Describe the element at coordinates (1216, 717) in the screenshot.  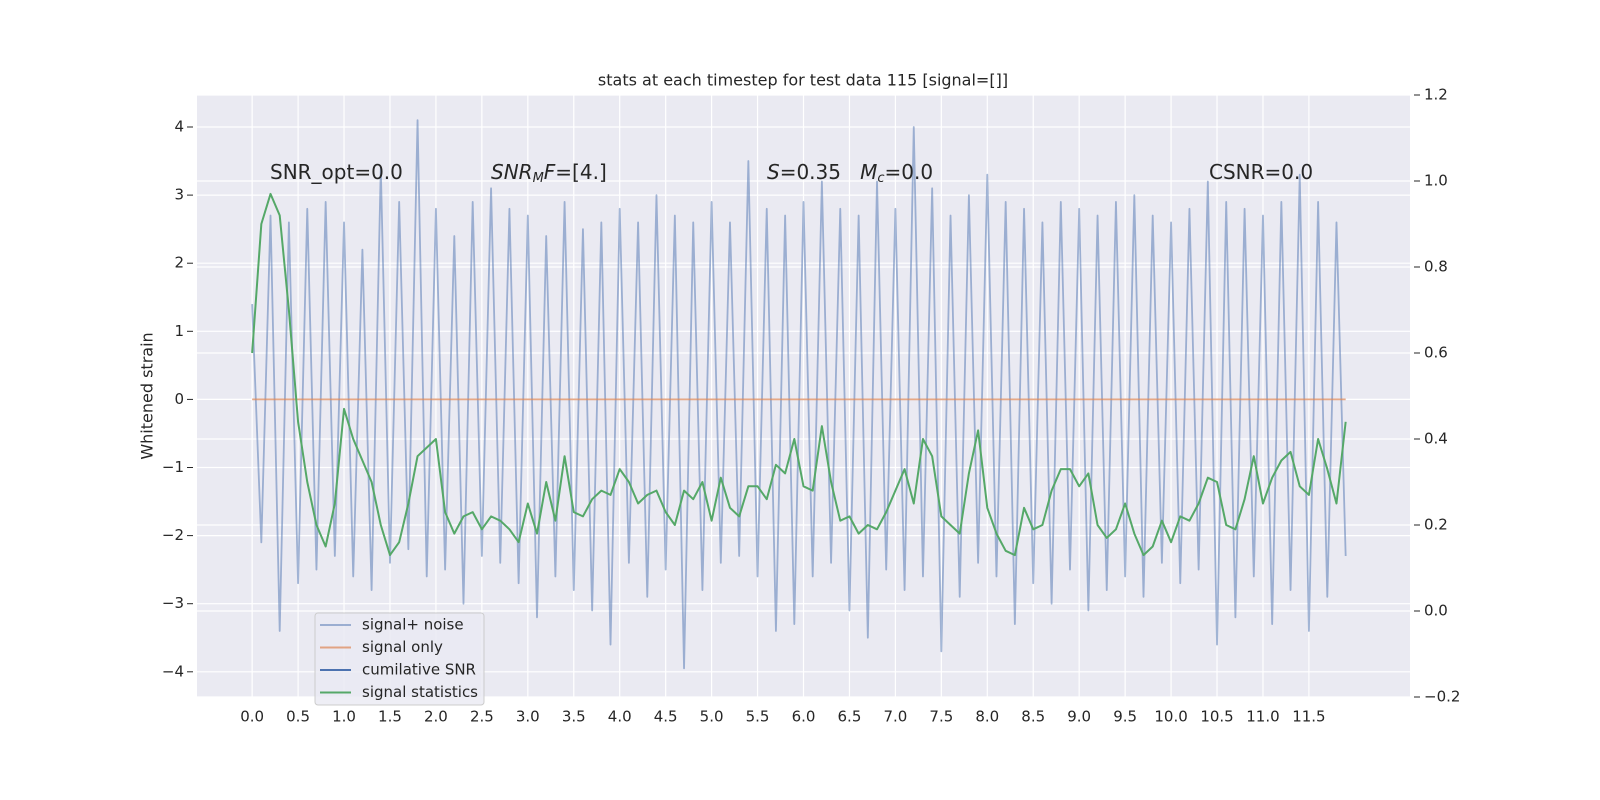
I see `x-tick-label: 10.5` at that location.